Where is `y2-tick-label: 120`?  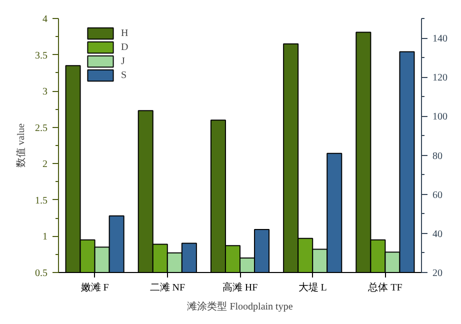
y2-tick-label: 120 is located at coordinates (440, 78).